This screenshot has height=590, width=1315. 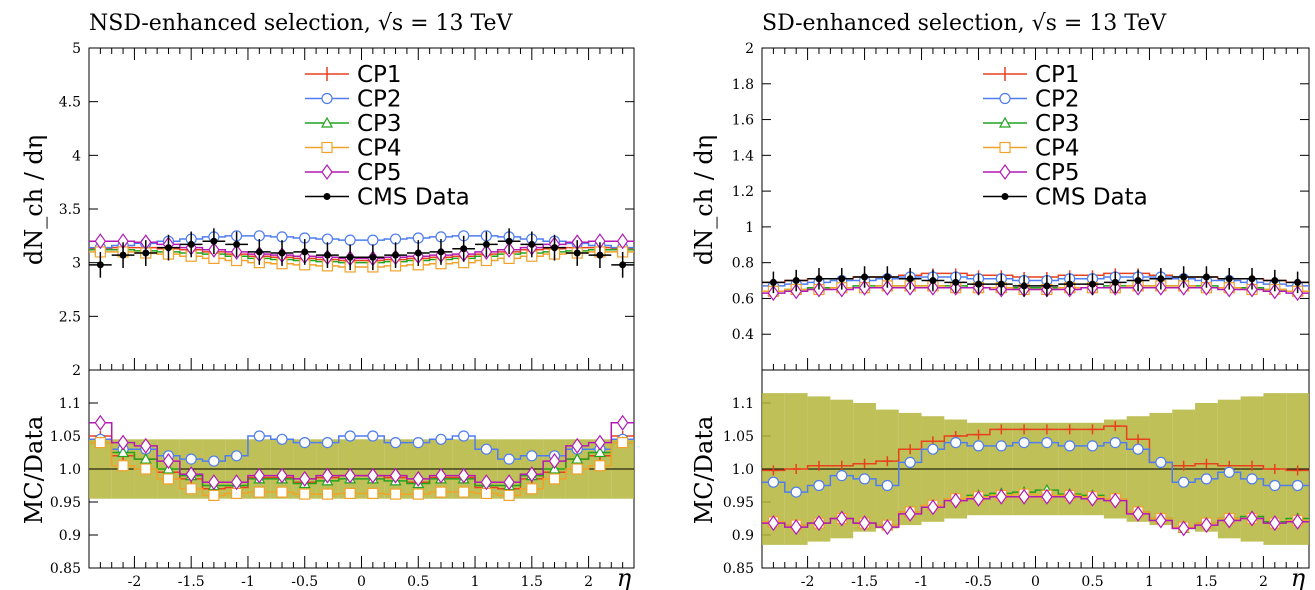 I want to click on main-y-tick-label: 4, so click(x=76, y=156).